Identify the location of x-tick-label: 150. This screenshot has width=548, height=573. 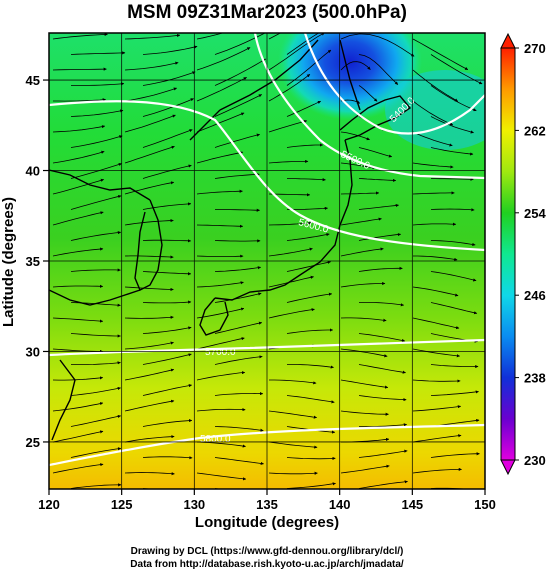
(485, 504).